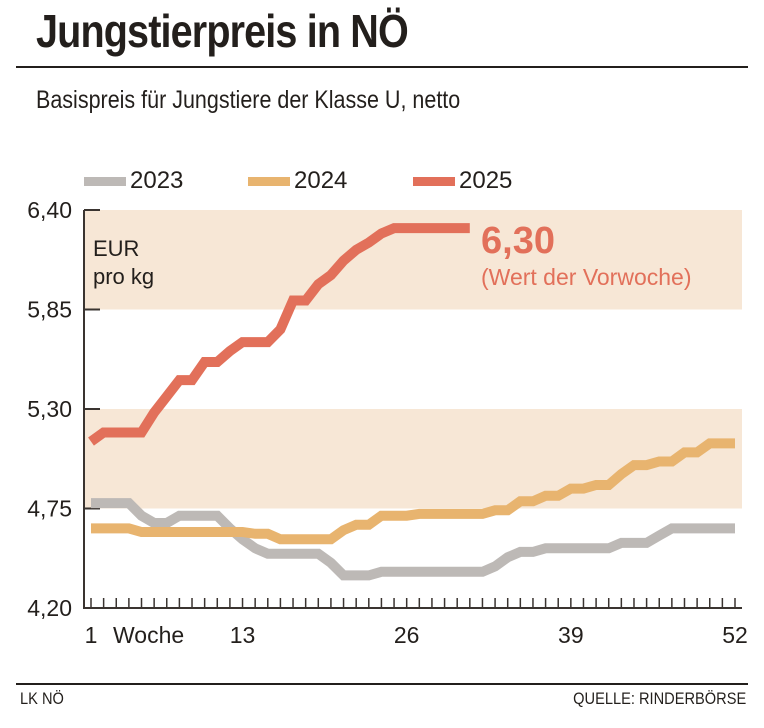  What do you see at coordinates (105, 181) in the screenshot?
I see `legend-swatch-2023` at bounding box center [105, 181].